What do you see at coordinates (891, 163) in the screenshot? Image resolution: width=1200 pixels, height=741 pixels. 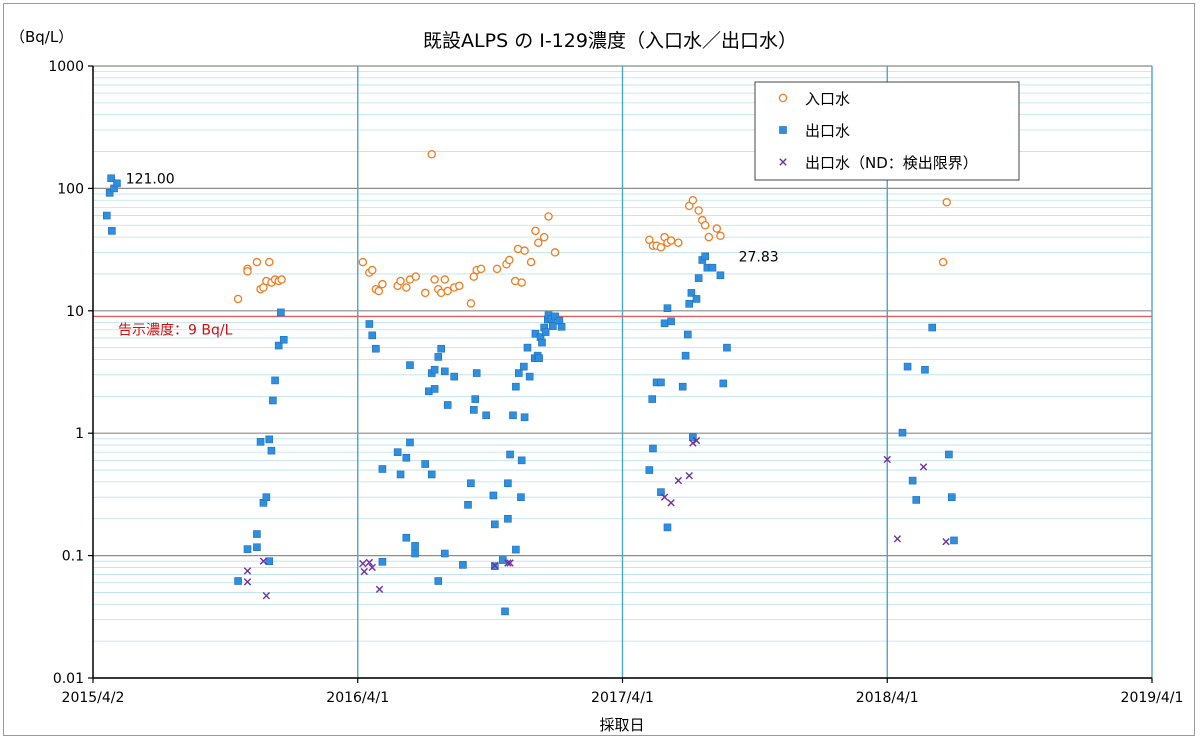 I see `legend-label: 出口水（ND：検出限界）` at bounding box center [891, 163].